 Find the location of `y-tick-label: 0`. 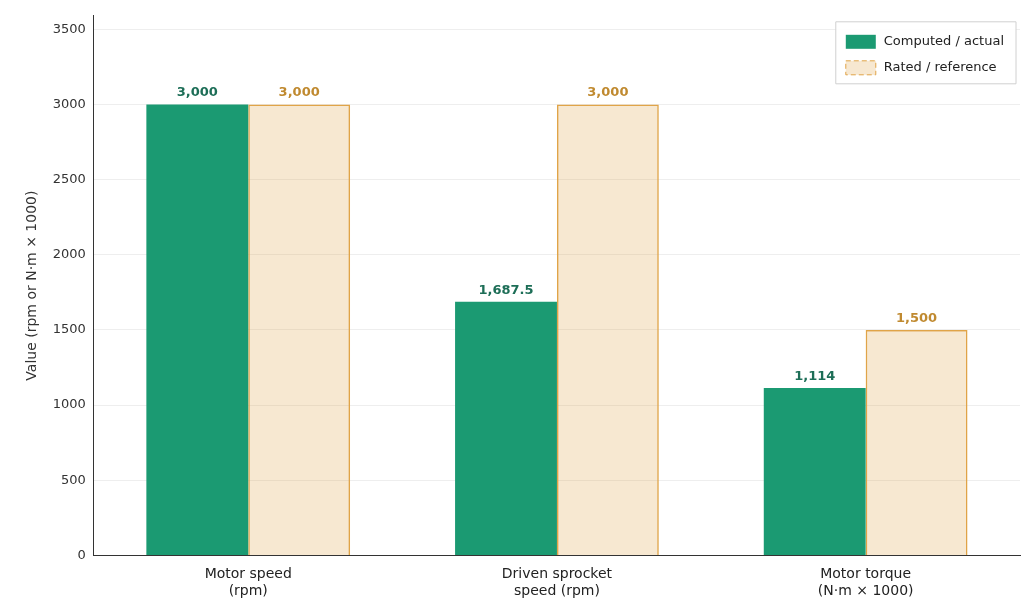

y-tick-label: 0 is located at coordinates (81, 554).